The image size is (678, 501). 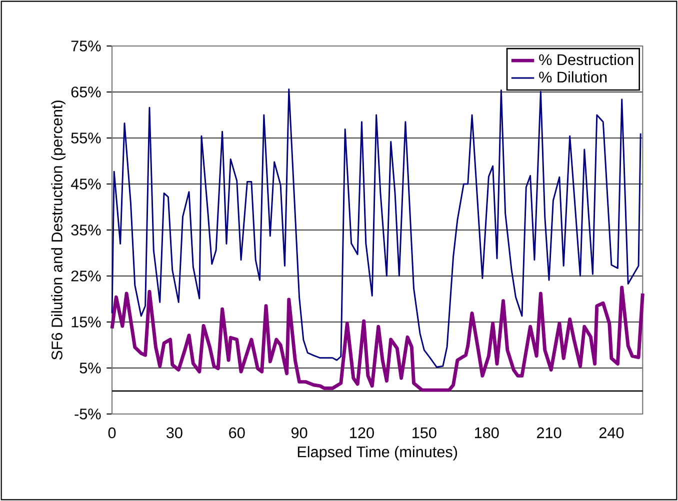 What do you see at coordinates (424, 432) in the screenshot?
I see `x-tick-label: 150` at bounding box center [424, 432].